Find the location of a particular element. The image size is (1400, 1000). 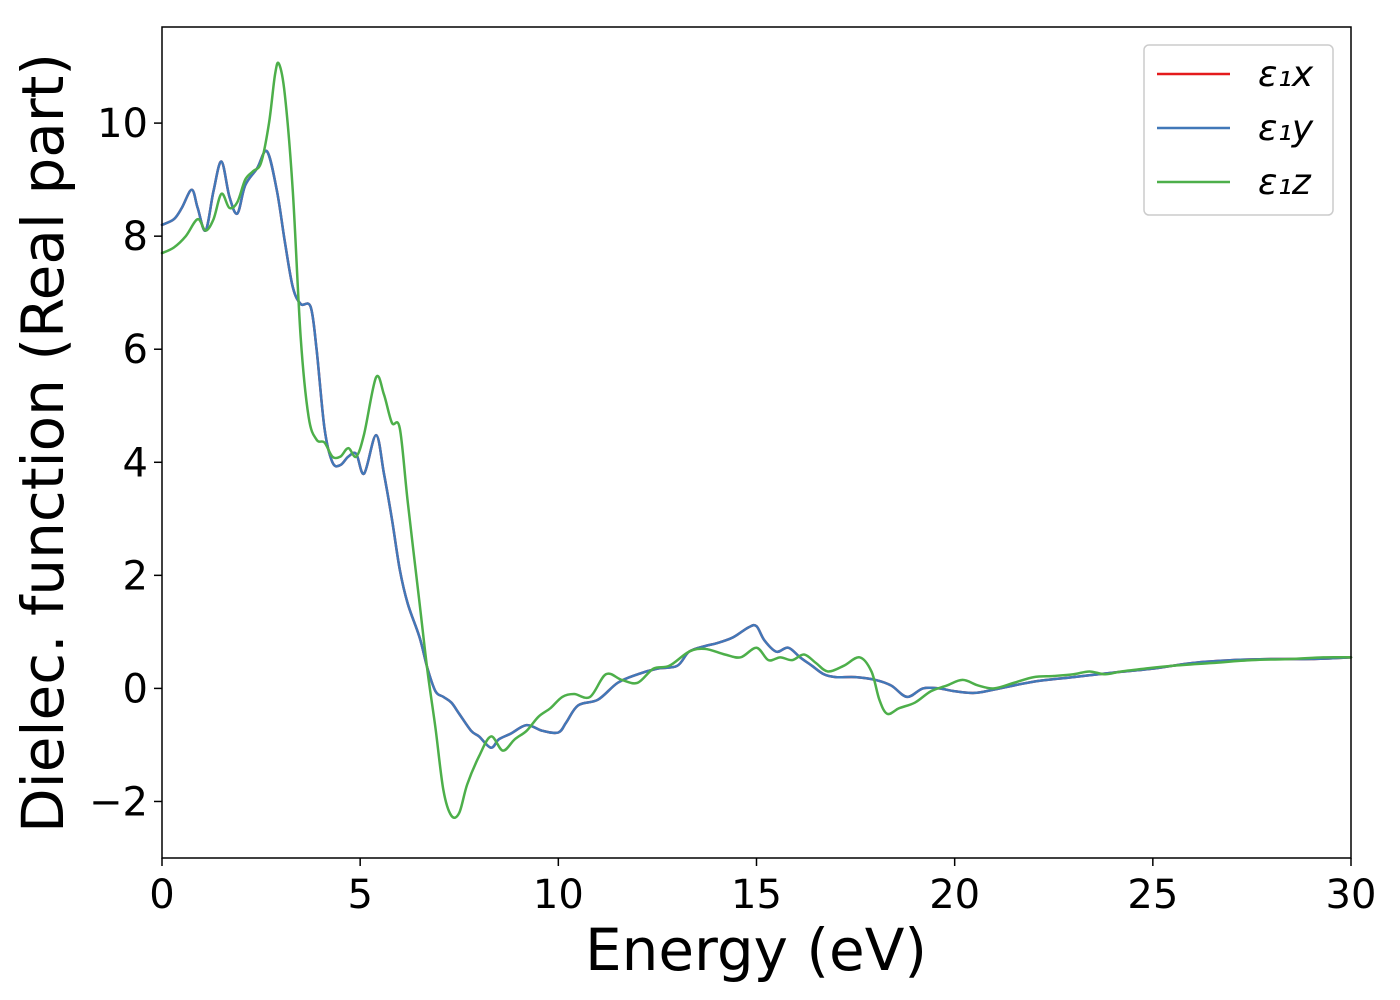

legend-label-1: ε₁y is located at coordinates (1286, 128).